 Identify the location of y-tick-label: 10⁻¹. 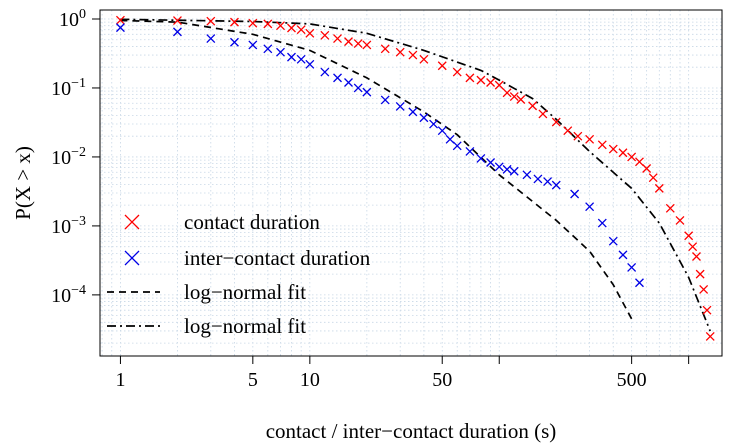
(68, 88).